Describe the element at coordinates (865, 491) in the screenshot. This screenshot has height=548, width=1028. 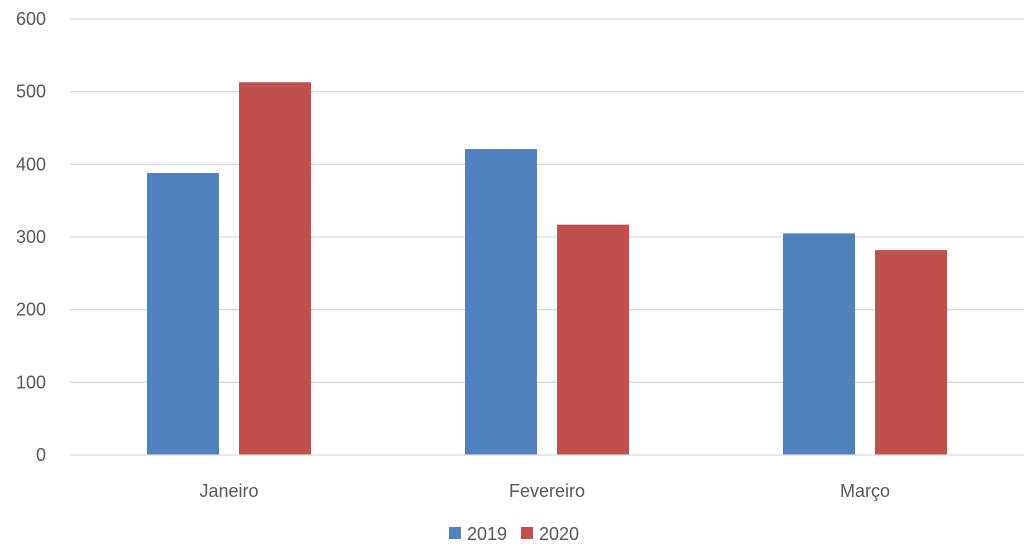
I see `x-category-label: Março` at that location.